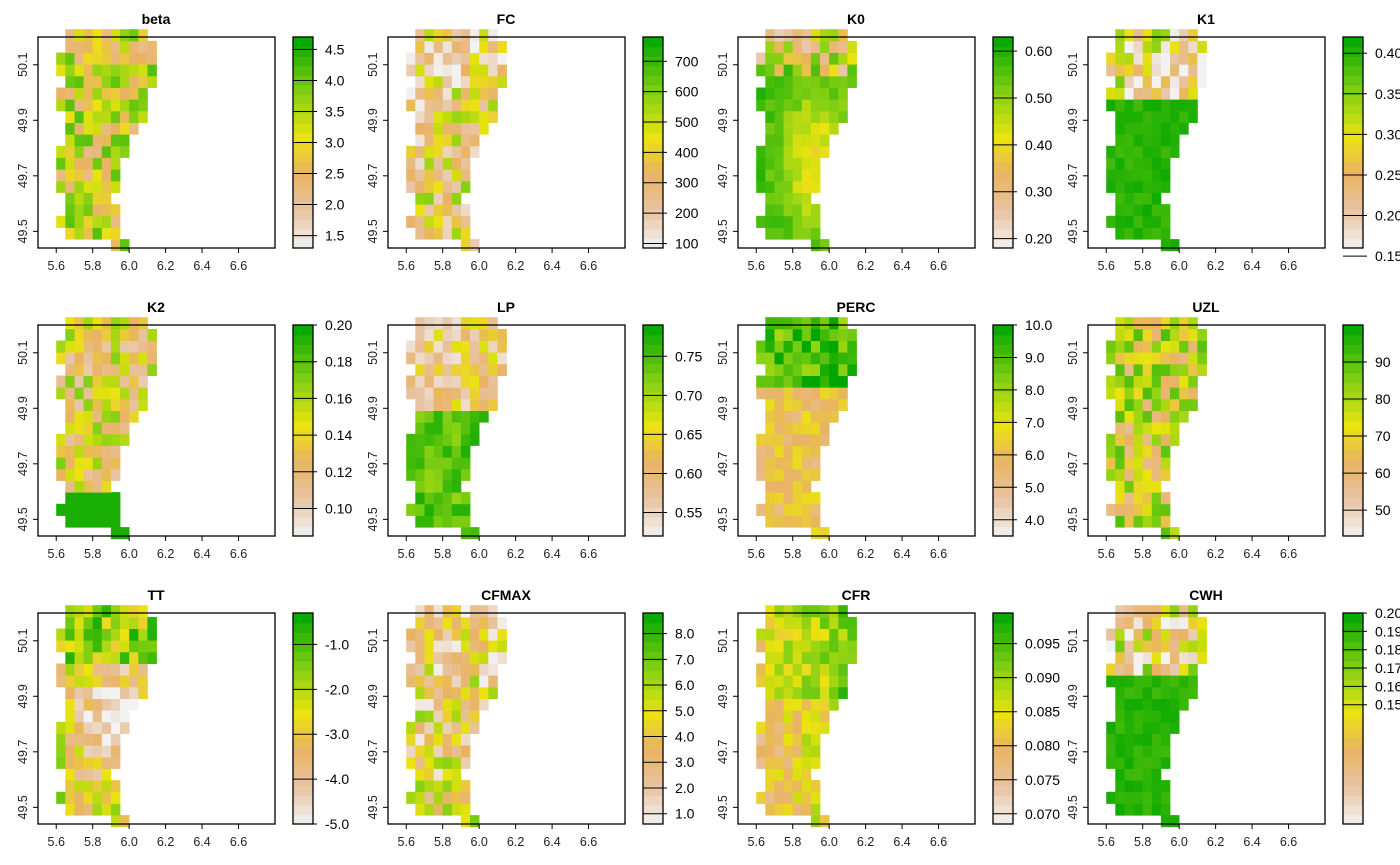 Image resolution: width=1400 pixels, height=865 pixels. Describe the element at coordinates (1073, 696) in the screenshot. I see `y-tick-label: 49.9` at that location.